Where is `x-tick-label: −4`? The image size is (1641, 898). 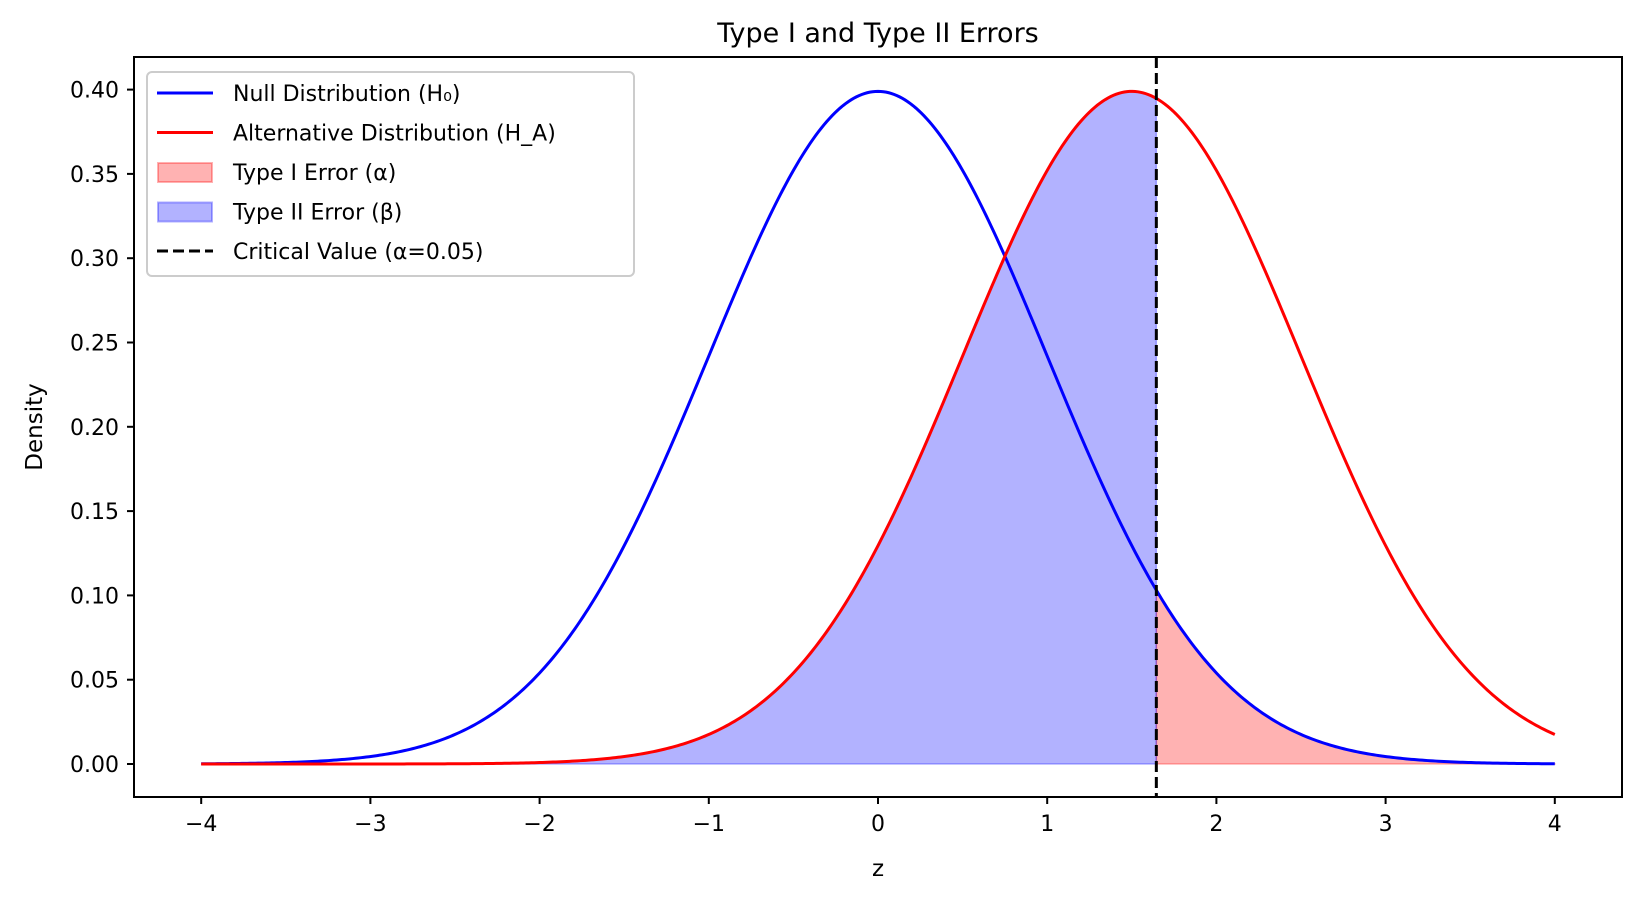
x-tick-label: −4 is located at coordinates (201, 824).